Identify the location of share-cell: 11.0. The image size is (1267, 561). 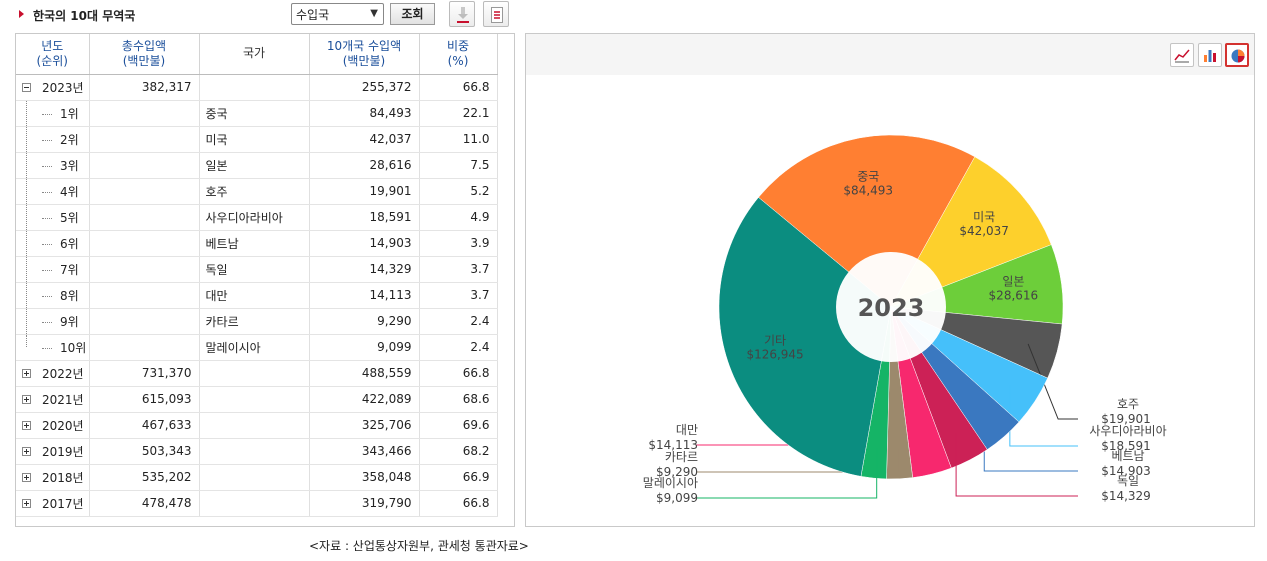
(458, 139).